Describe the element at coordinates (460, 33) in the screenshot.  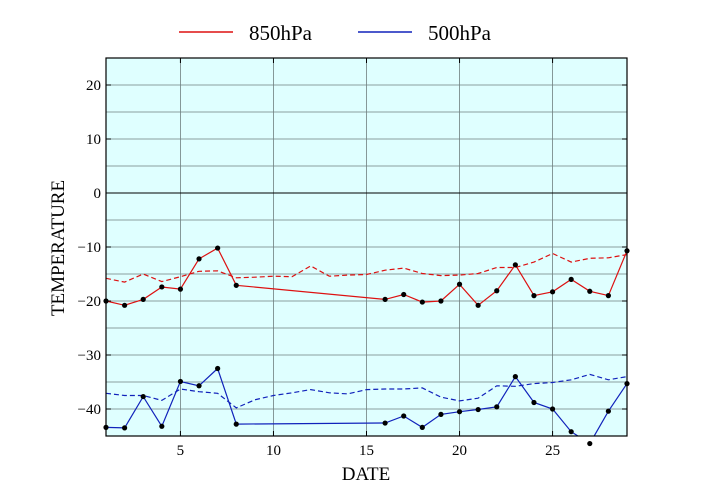
I see `legend-label: 500hPa` at that location.